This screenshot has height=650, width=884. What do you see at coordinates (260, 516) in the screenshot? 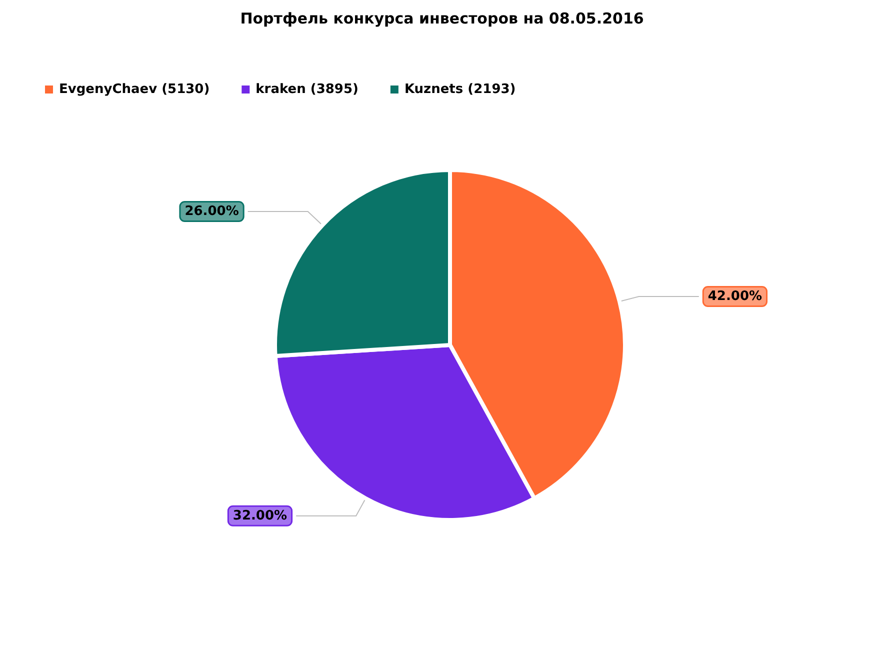
I see `data-label: 32.00%` at bounding box center [260, 516].